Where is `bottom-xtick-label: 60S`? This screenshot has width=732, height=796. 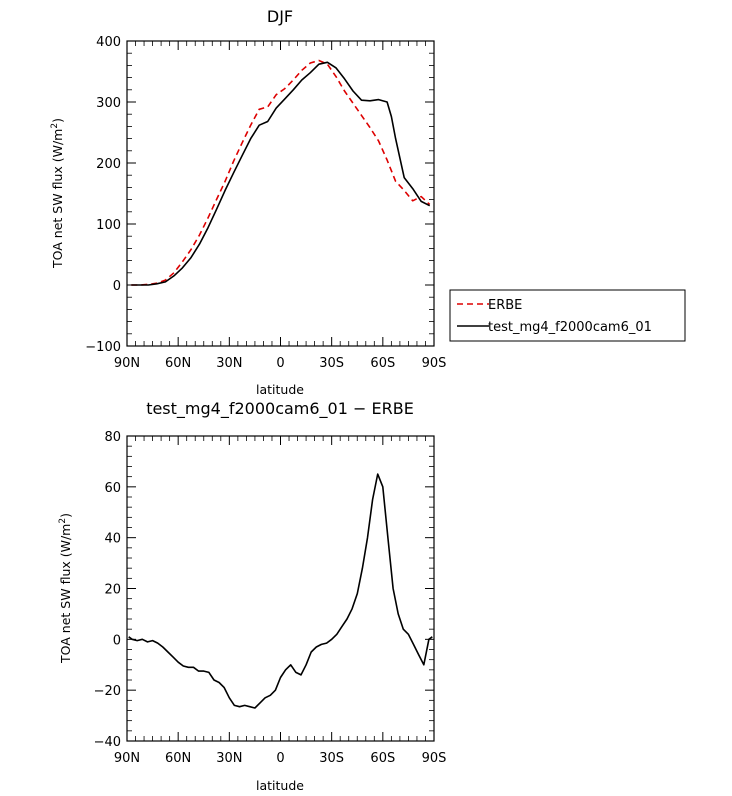 bottom-xtick-label: 60S is located at coordinates (382, 758).